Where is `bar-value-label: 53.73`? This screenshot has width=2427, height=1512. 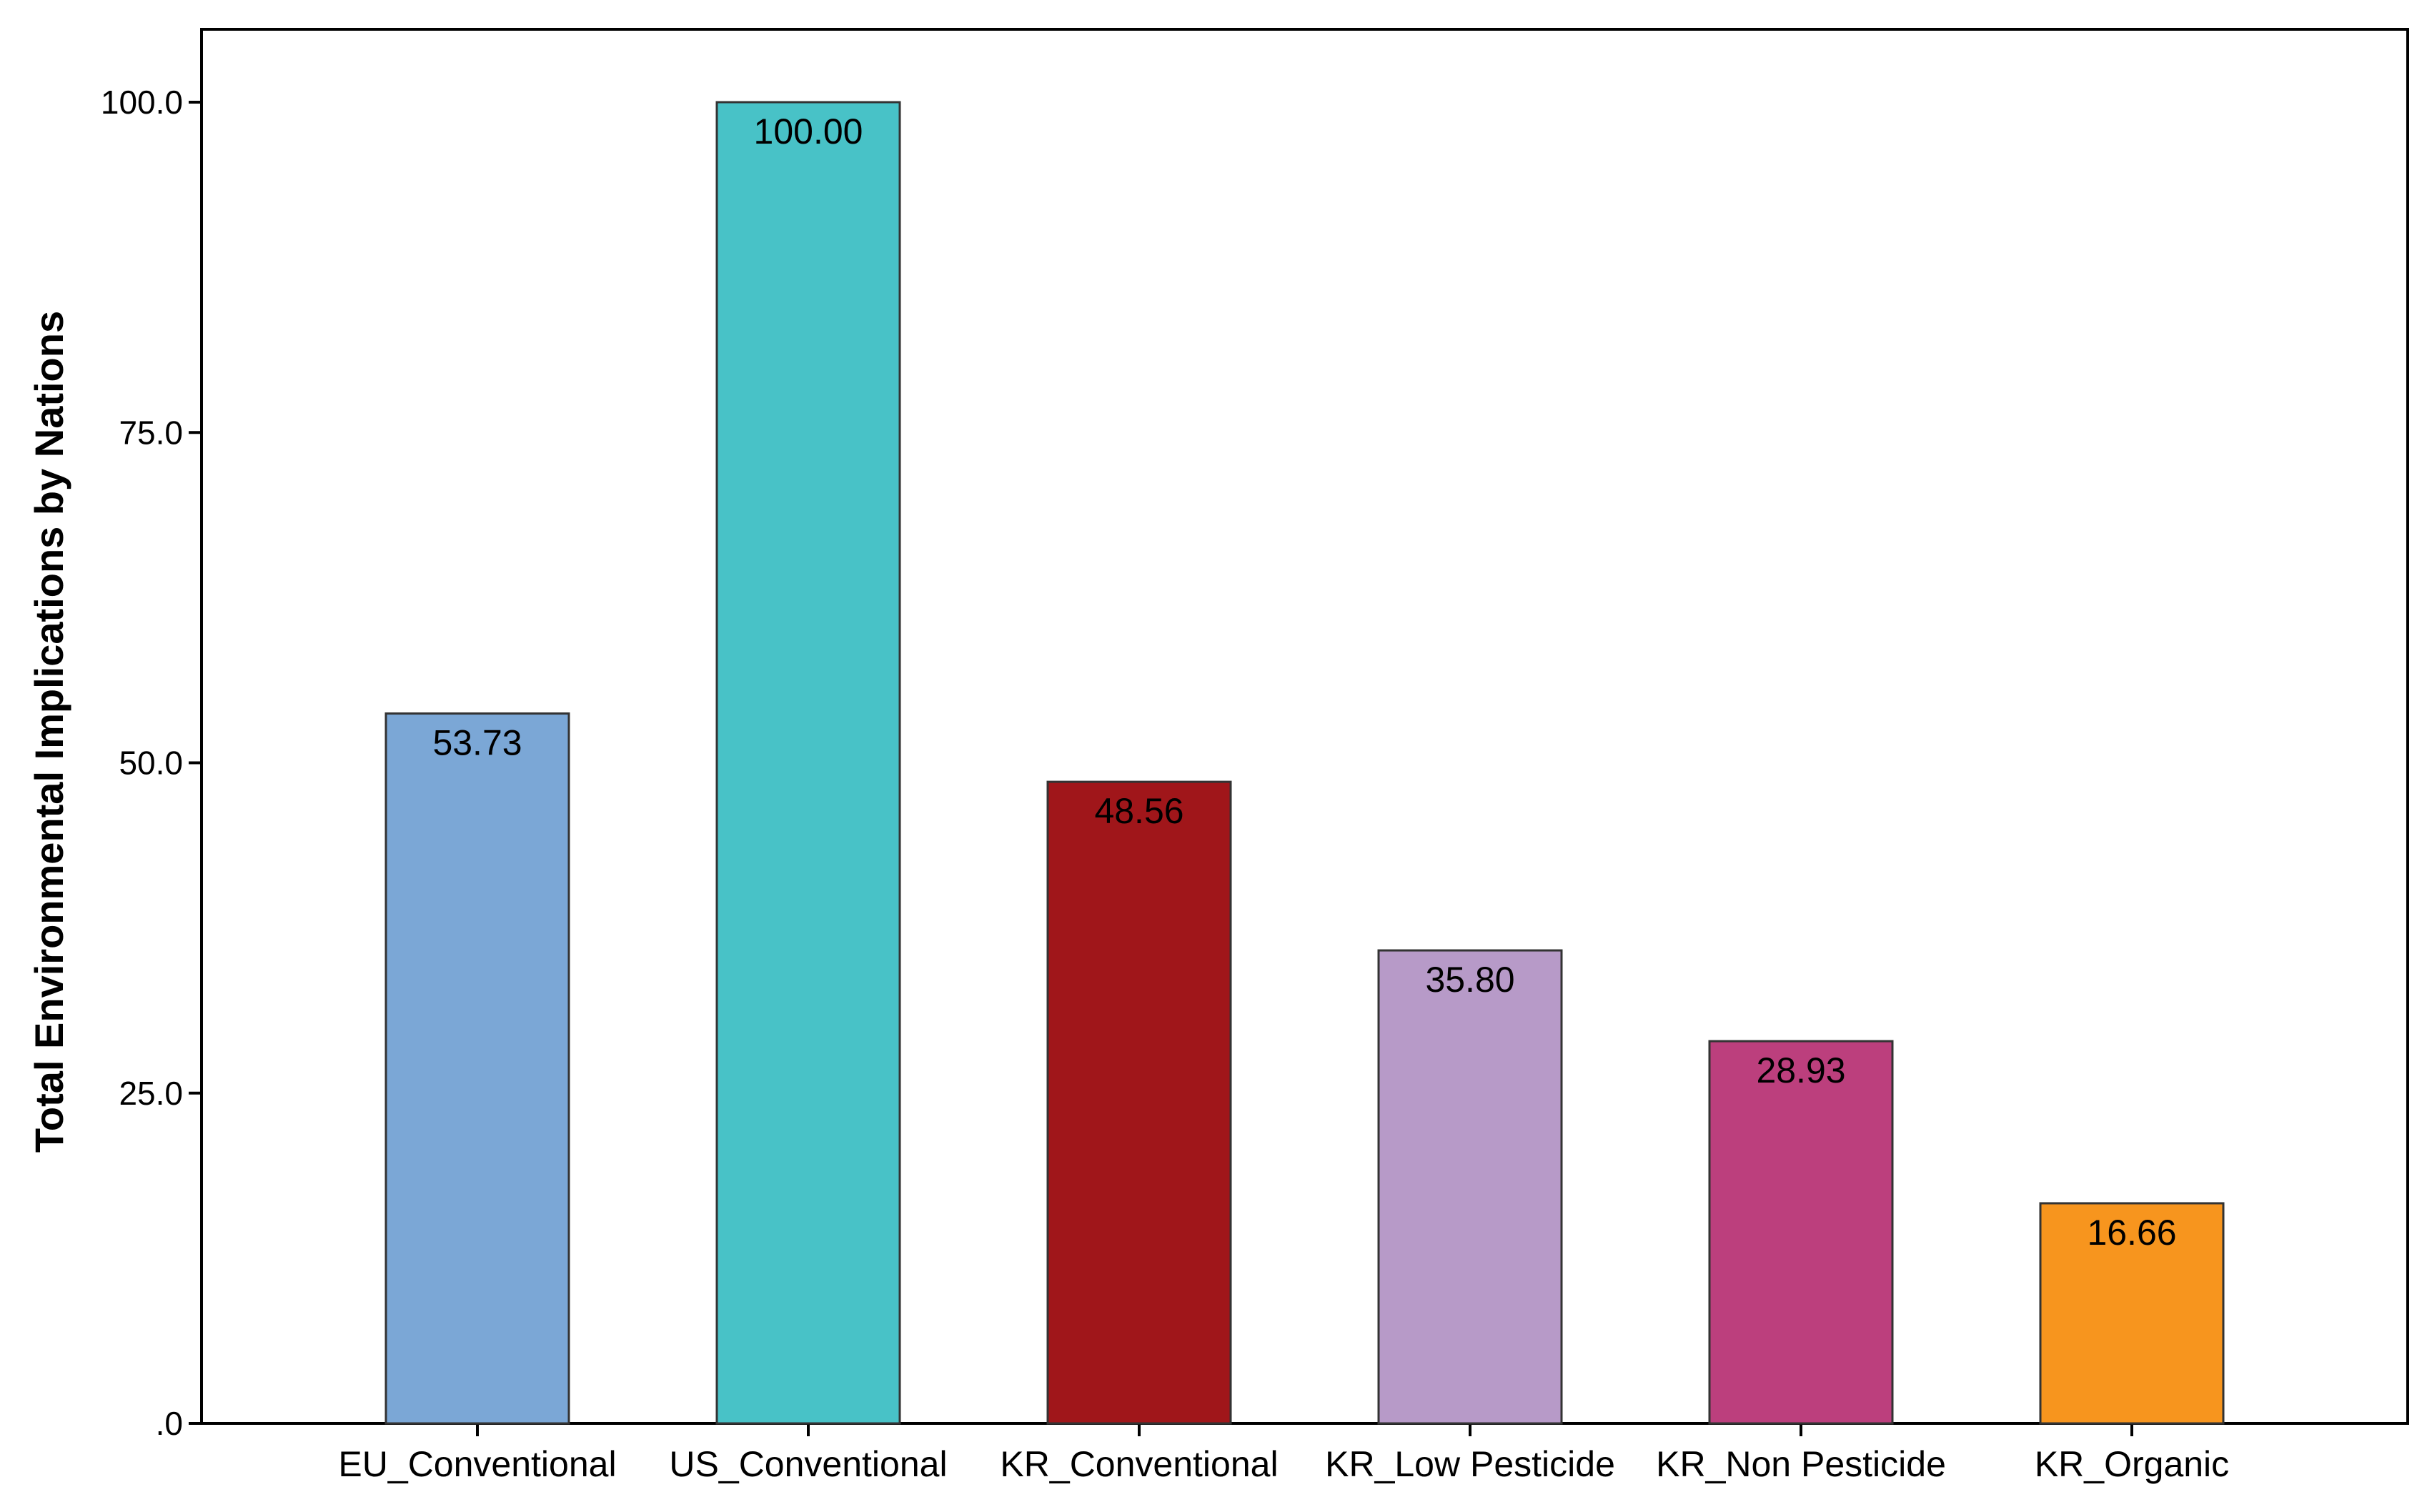 bar-value-label: 53.73 is located at coordinates (477, 743).